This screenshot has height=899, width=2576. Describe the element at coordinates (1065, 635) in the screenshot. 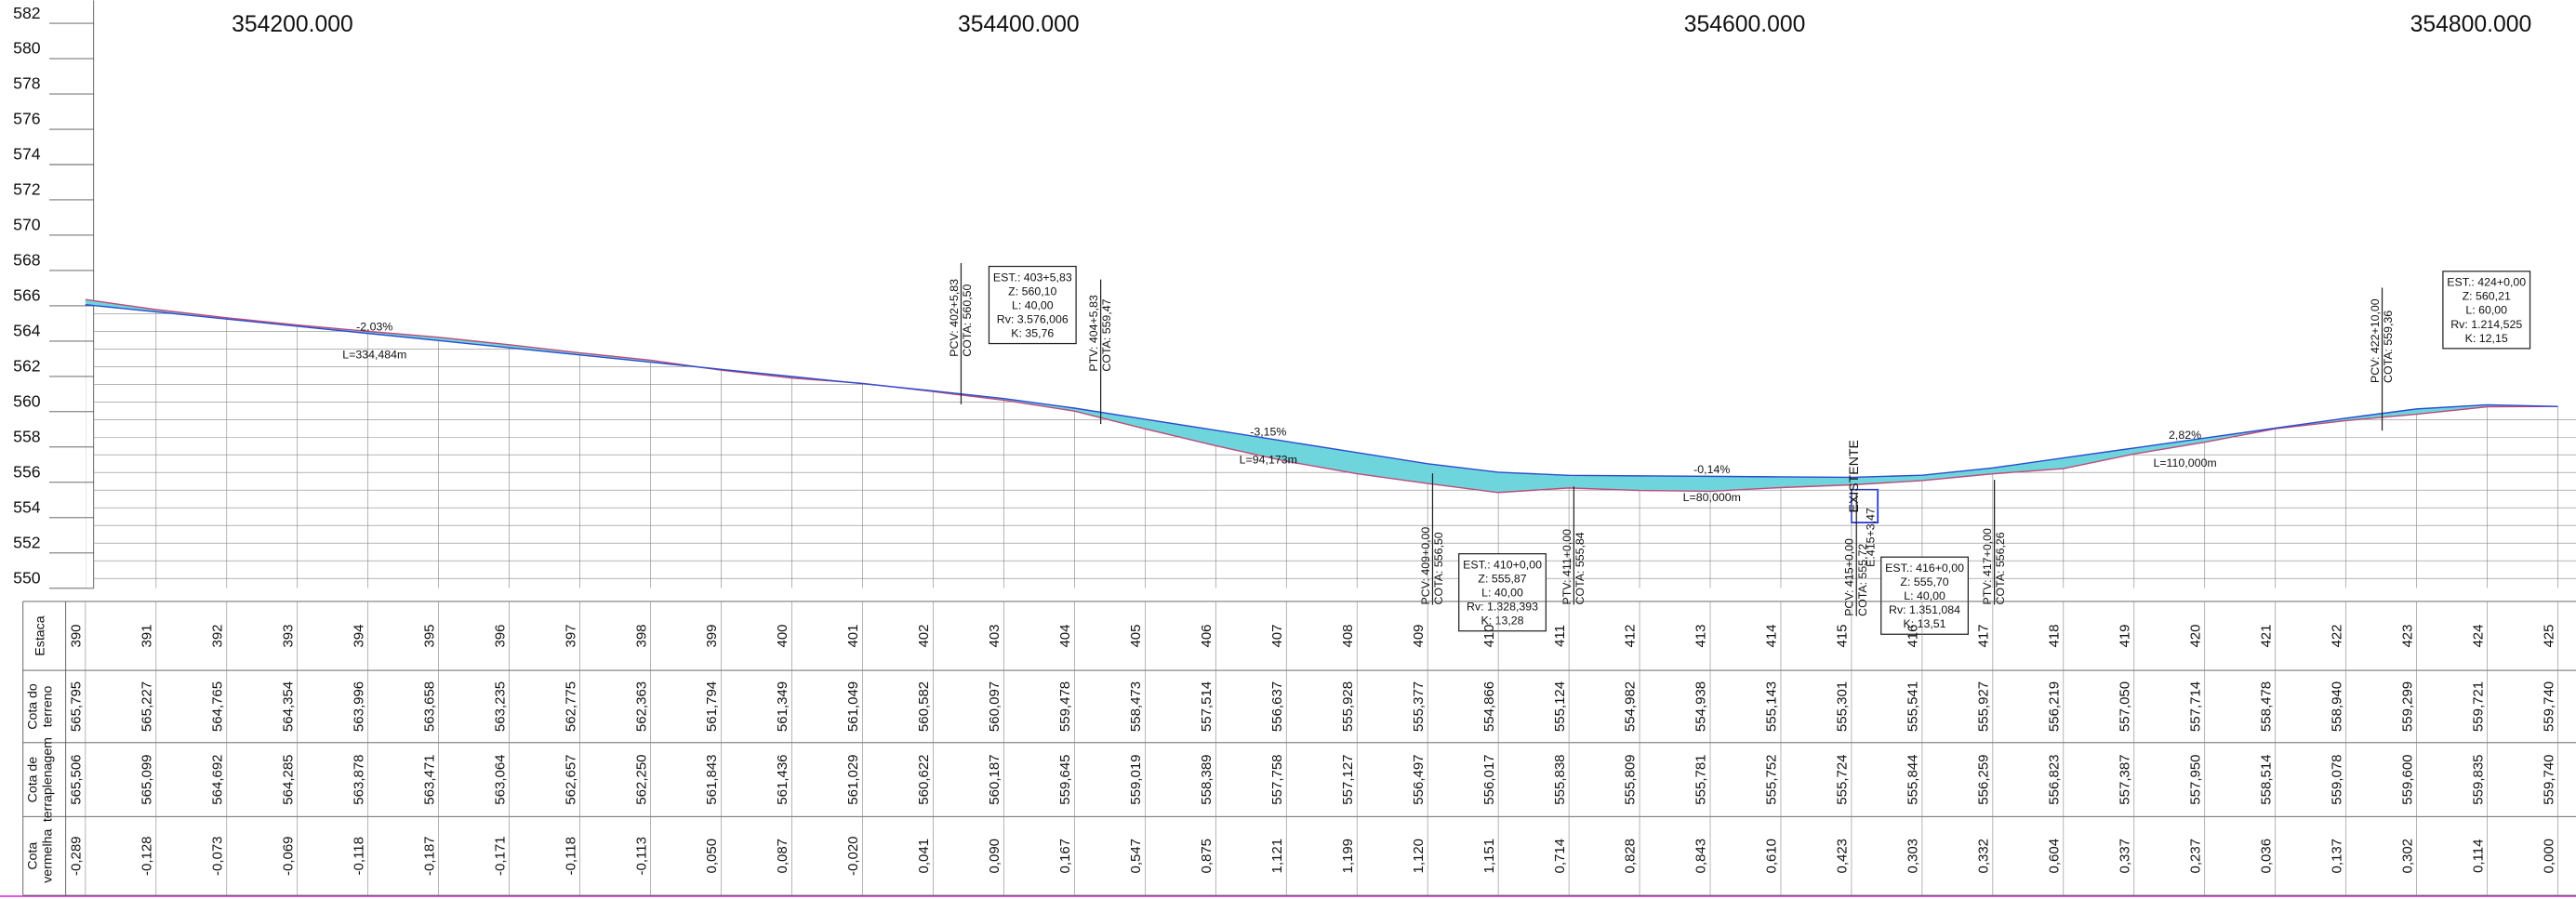

I see `table-cell: 404` at that location.